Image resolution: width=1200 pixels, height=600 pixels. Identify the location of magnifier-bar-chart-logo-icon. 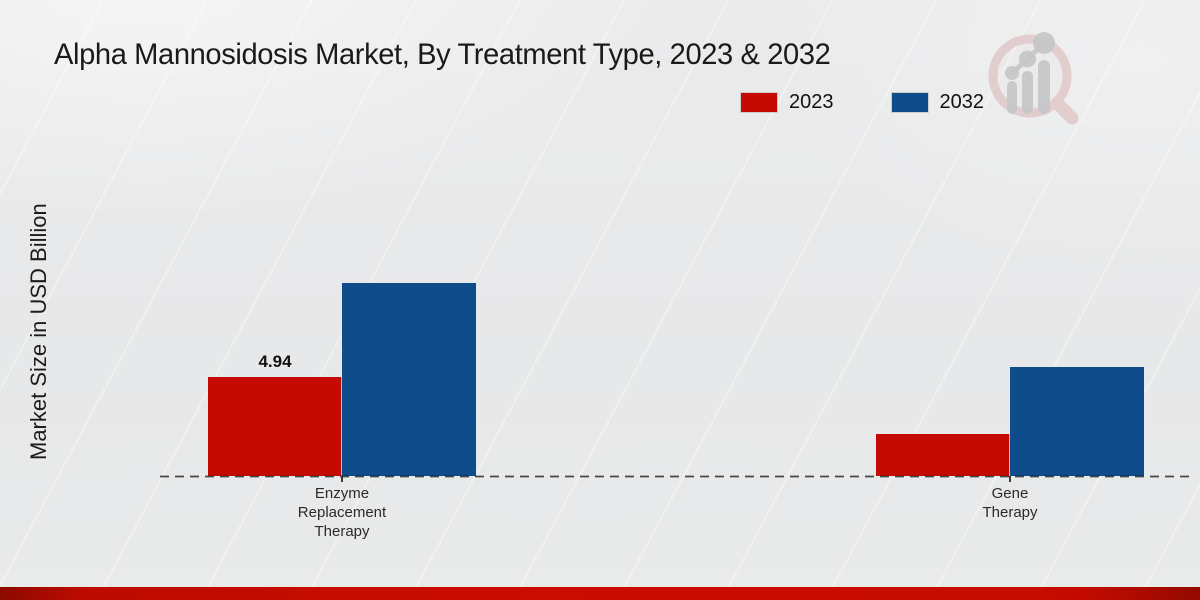
(1033, 78).